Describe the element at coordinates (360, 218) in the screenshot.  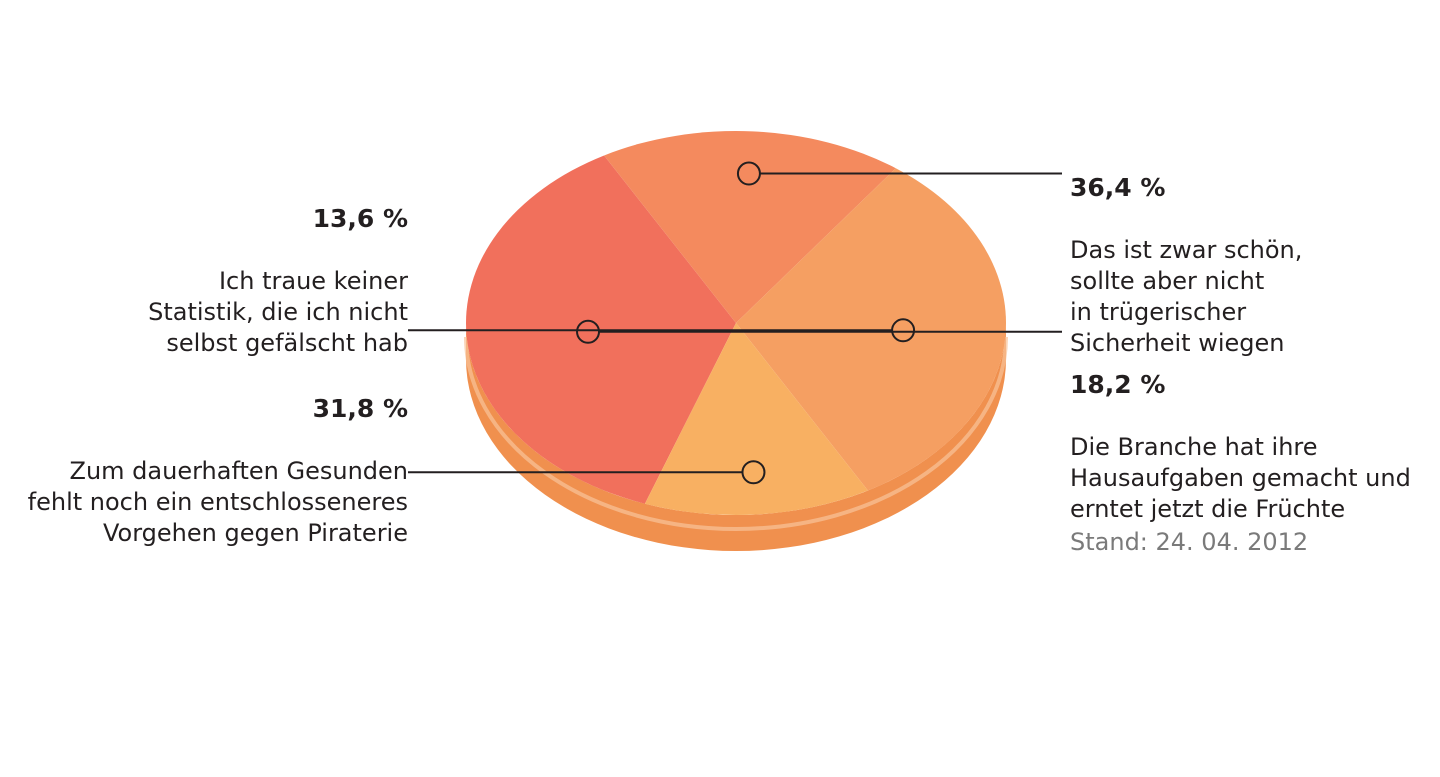
I see `slice-value-3: 13,6 %` at that location.